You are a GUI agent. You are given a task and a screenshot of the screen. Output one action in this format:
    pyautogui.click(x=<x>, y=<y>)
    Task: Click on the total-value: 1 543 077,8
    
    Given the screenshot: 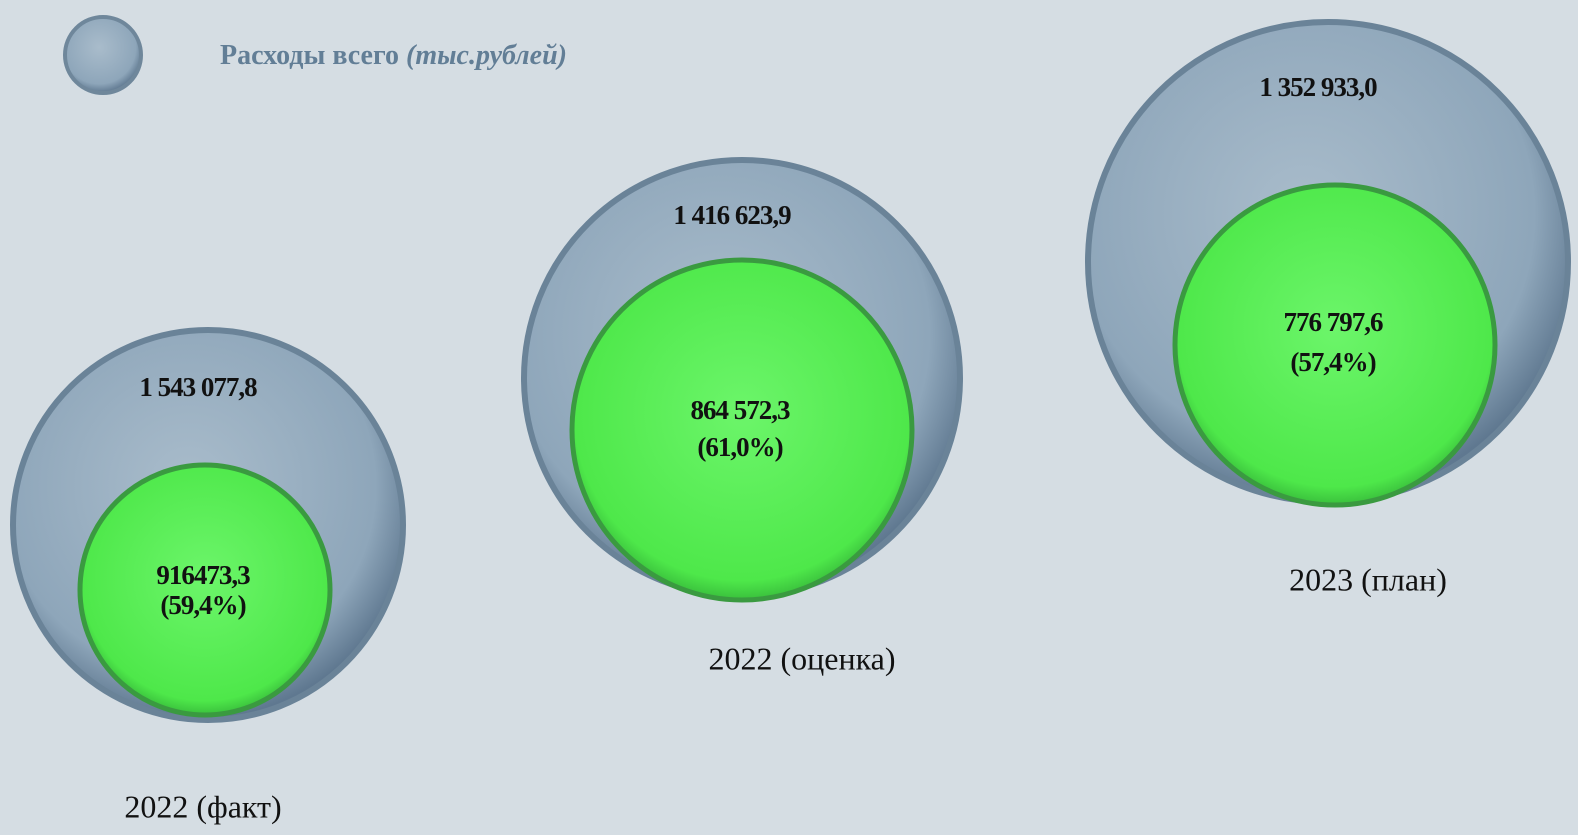 What is the action you would take?
    pyautogui.click(x=198, y=387)
    